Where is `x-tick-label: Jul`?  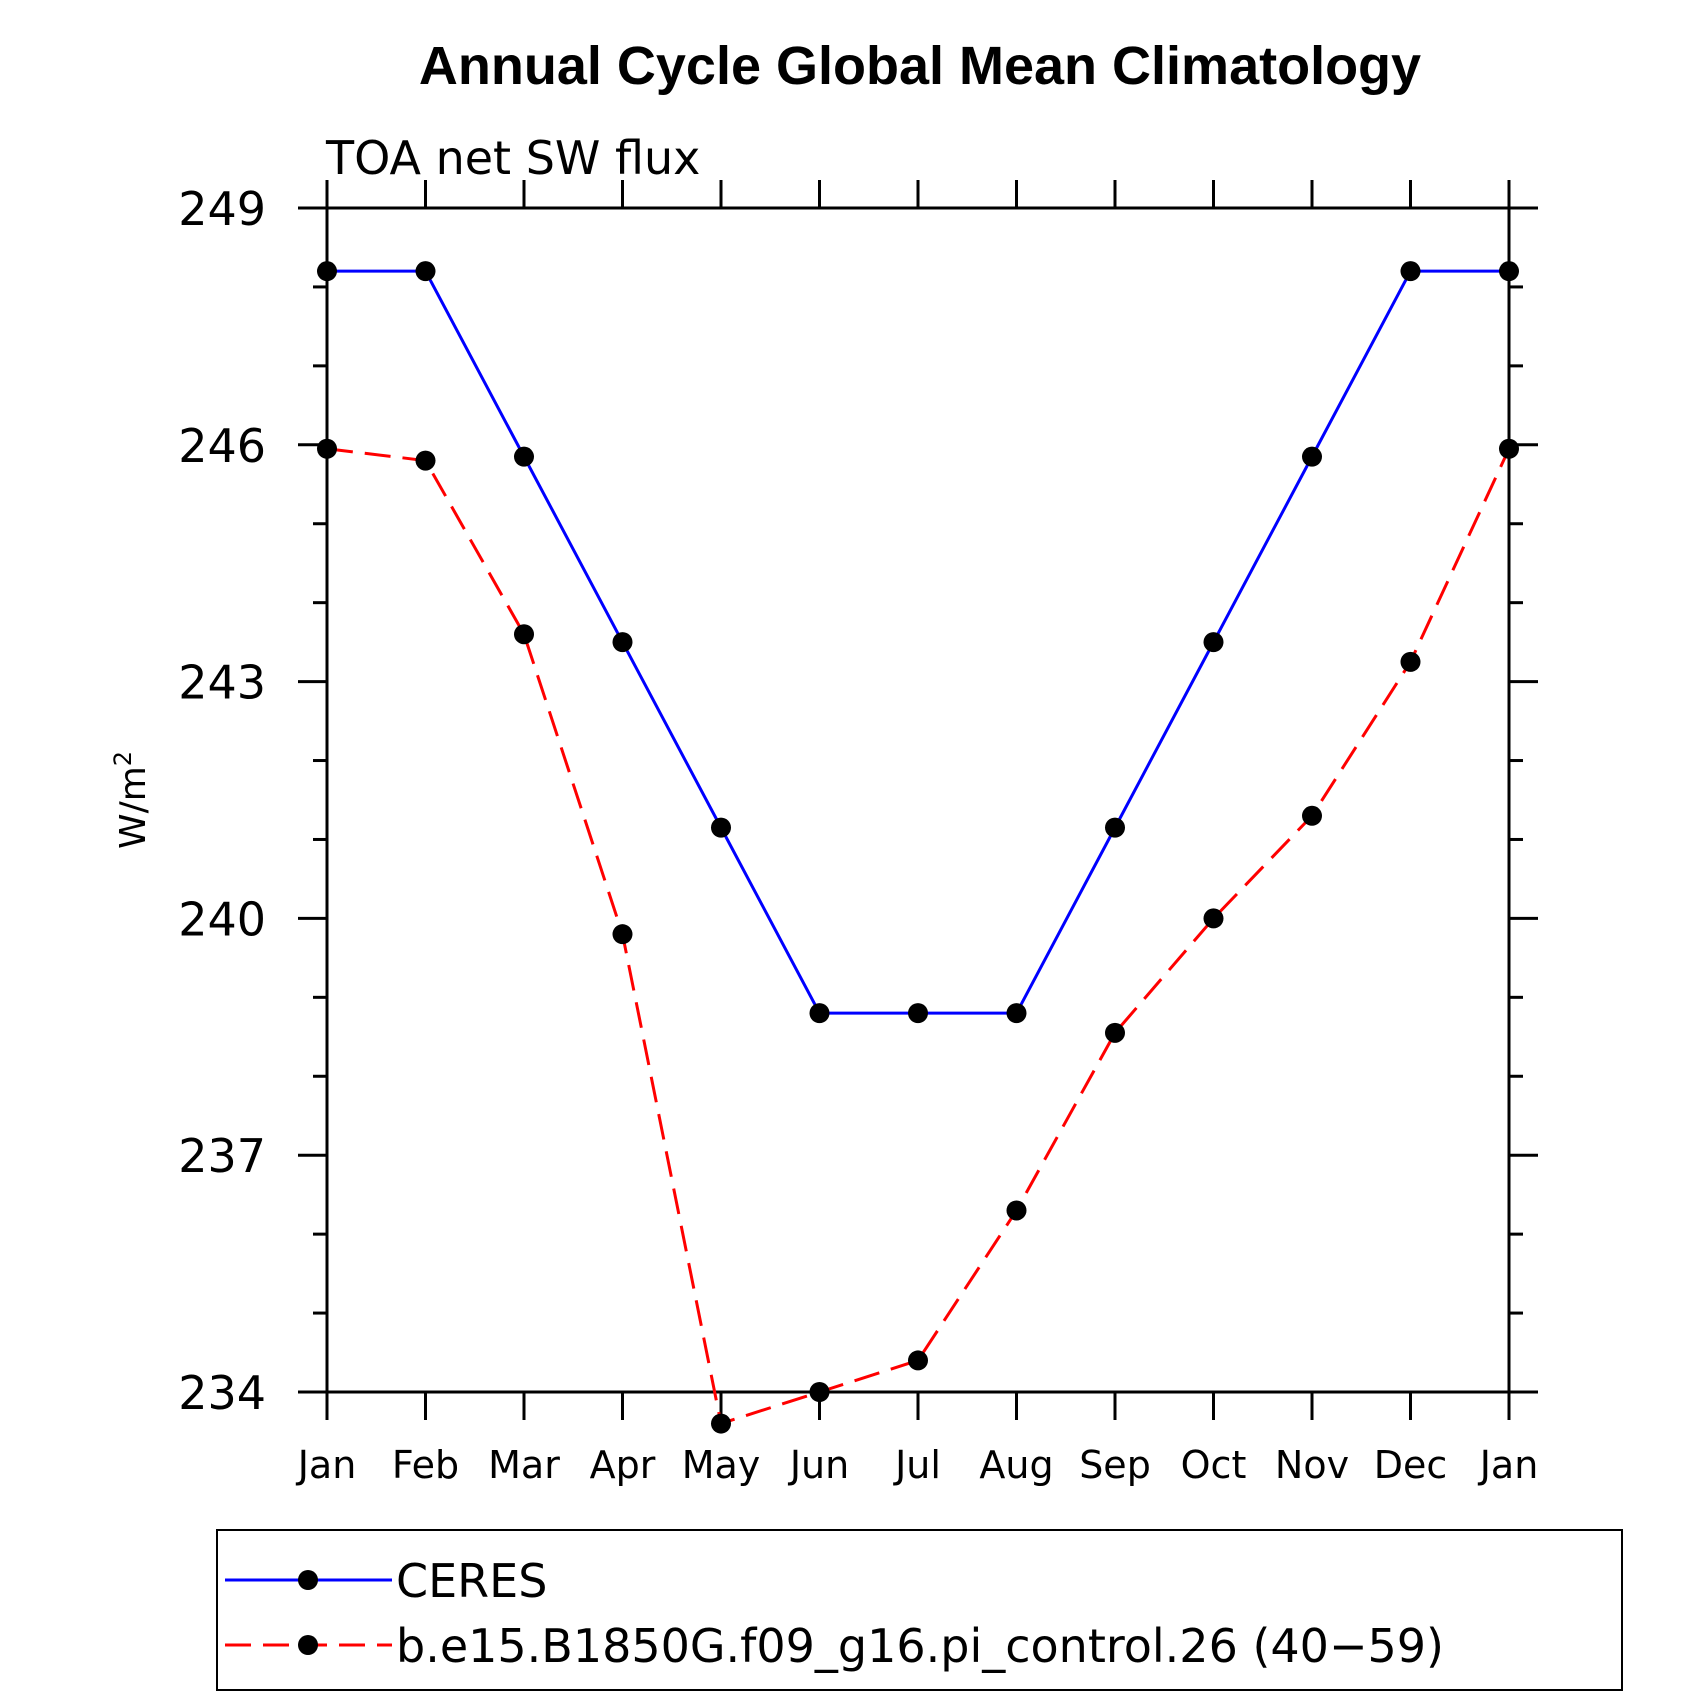 x-tick-label: Jul is located at coordinates (917, 1465).